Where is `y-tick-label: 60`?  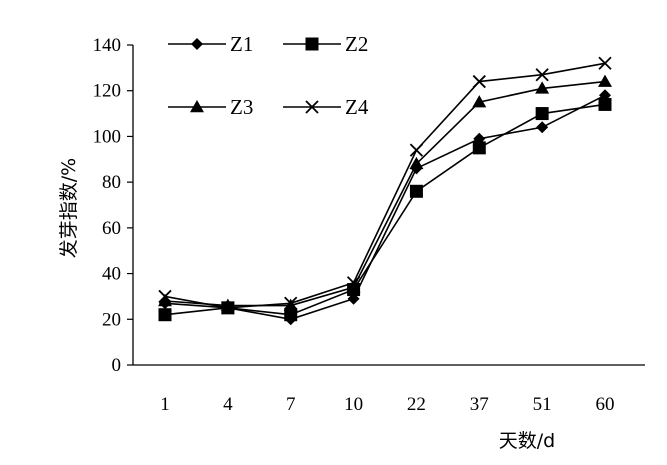 y-tick-label: 60 is located at coordinates (111, 228).